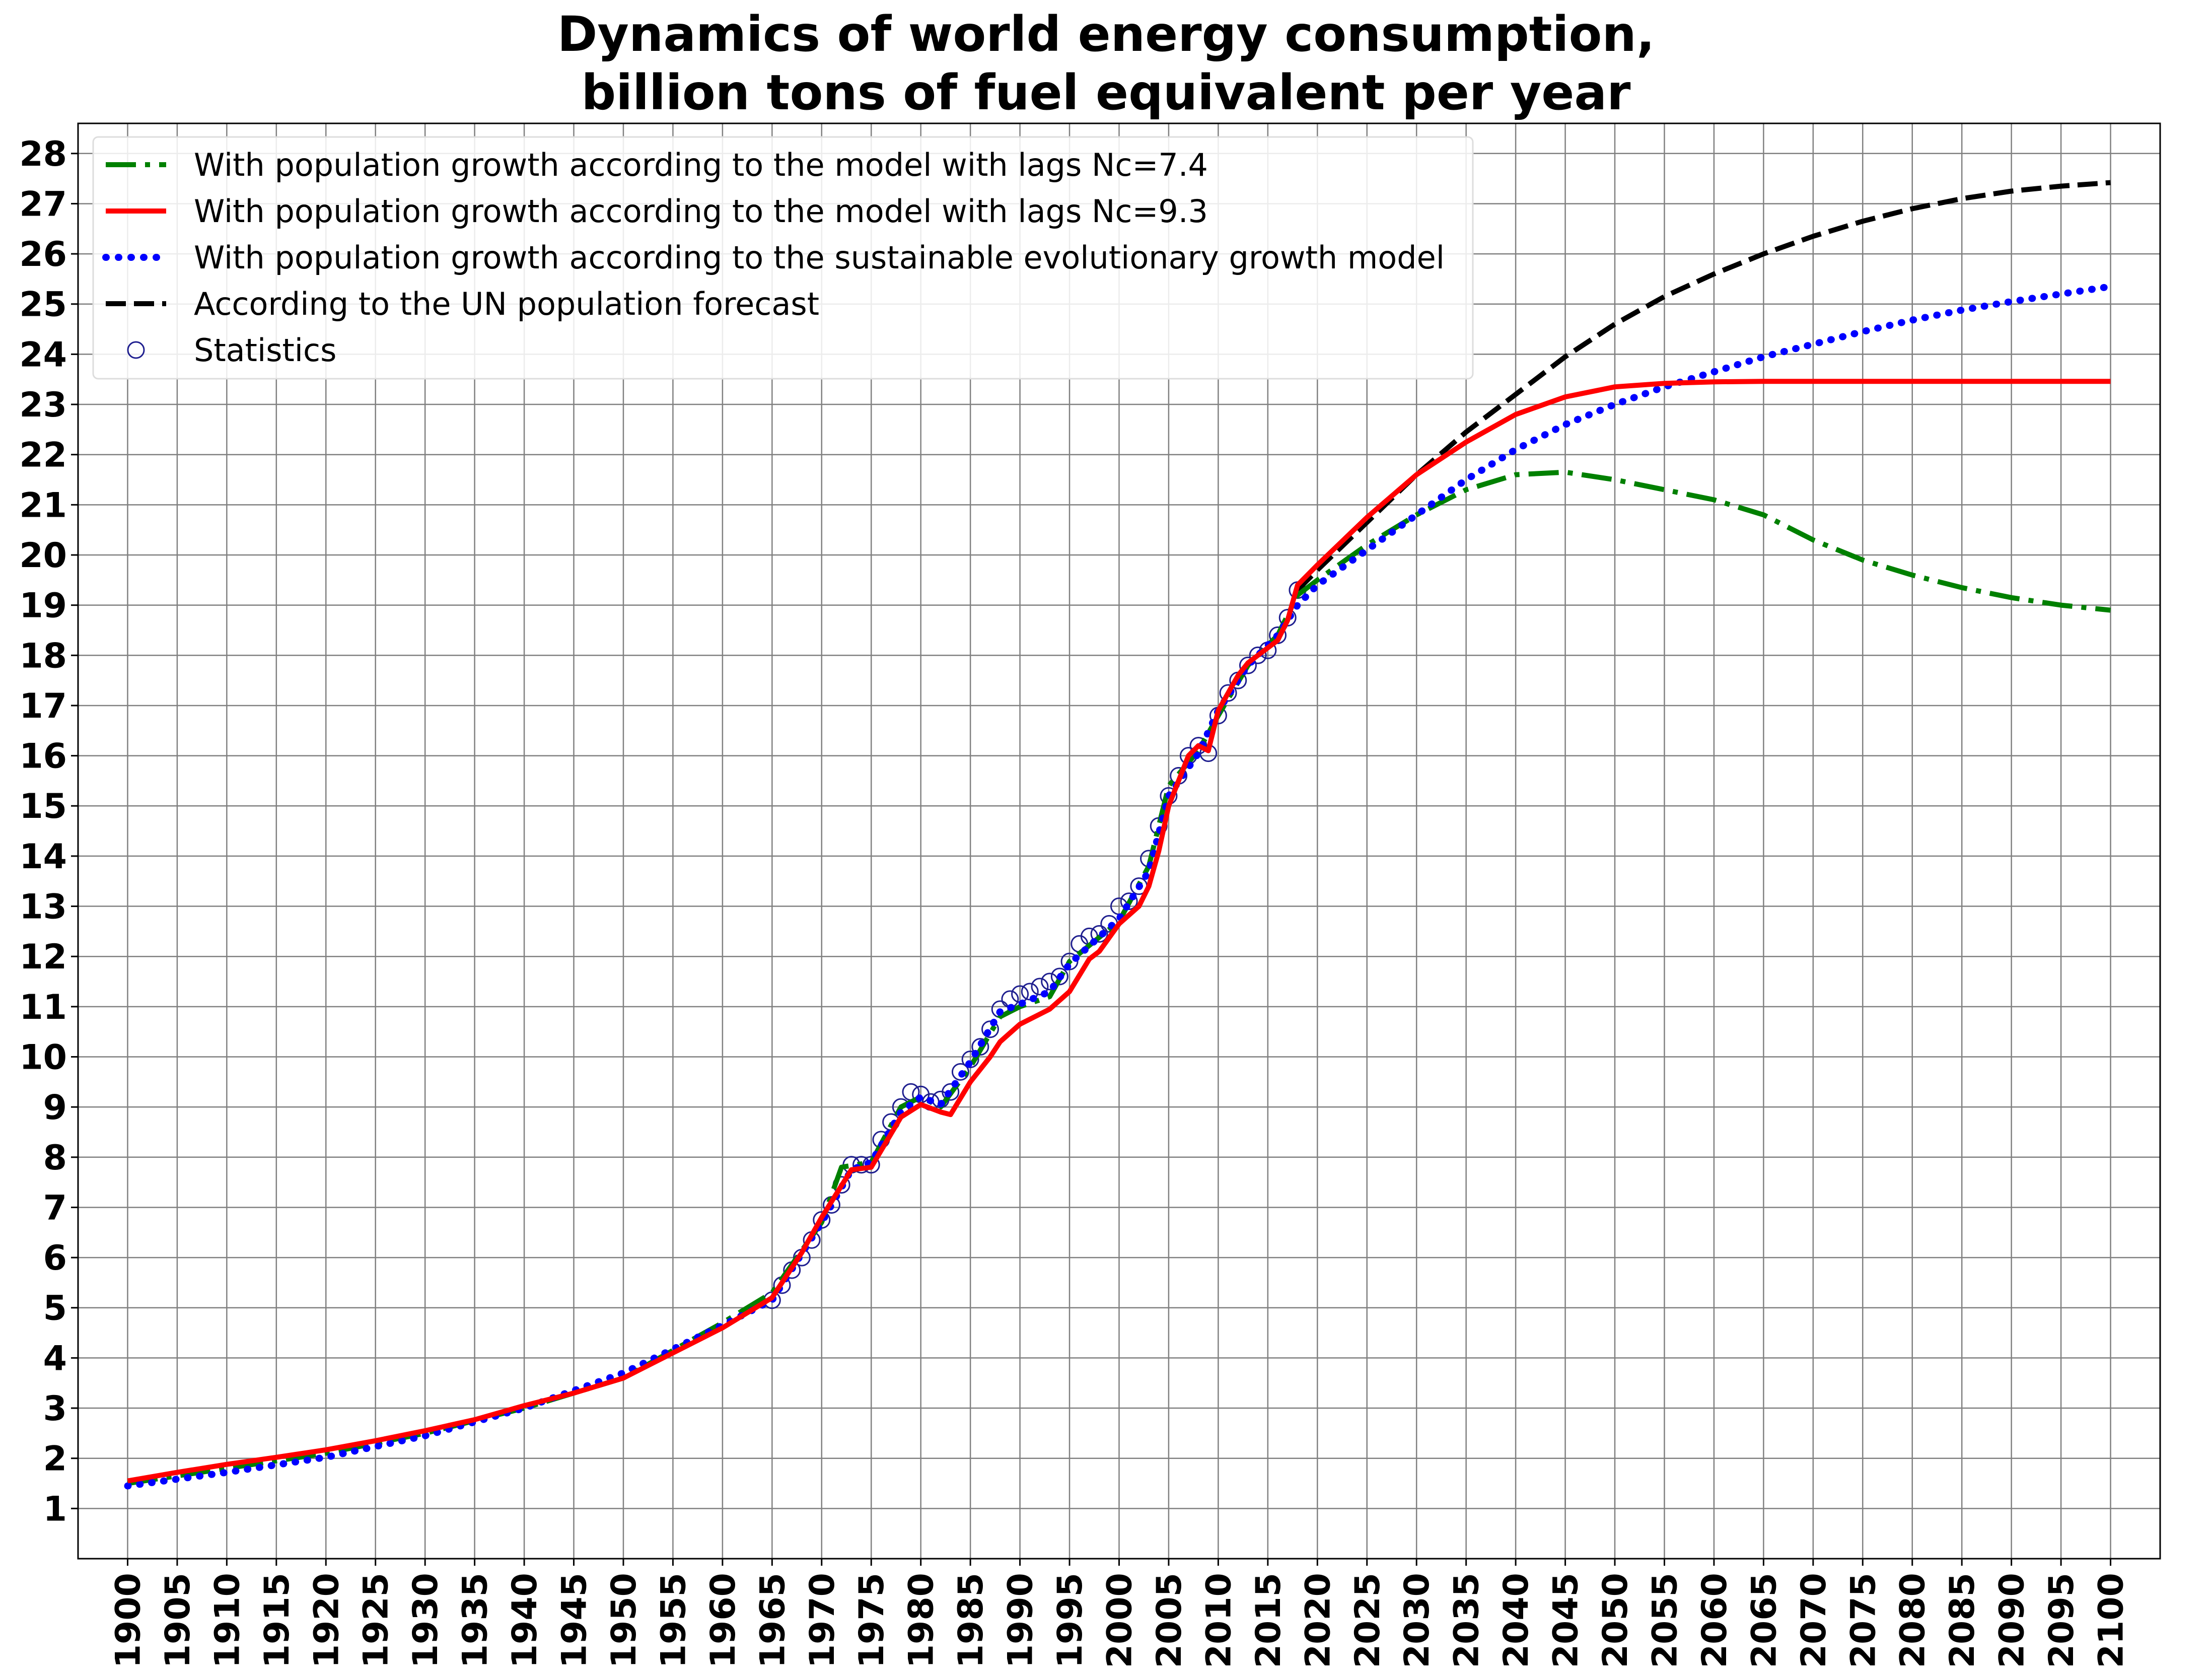 The height and width of the screenshot is (1673, 2212). I want to click on y-tick-label: 6, so click(55, 1258).